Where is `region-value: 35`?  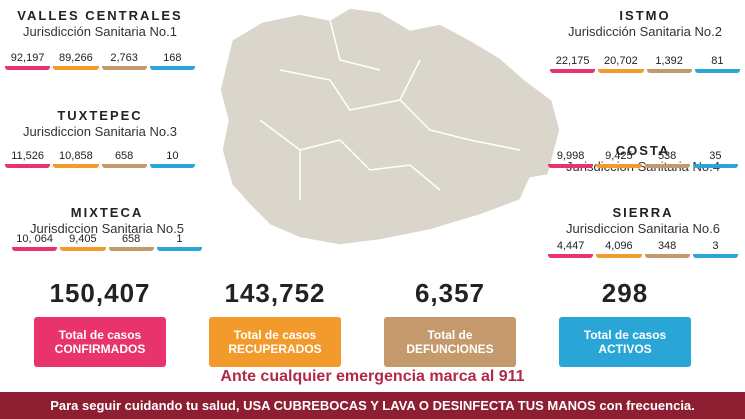 region-value: 35 is located at coordinates (715, 159).